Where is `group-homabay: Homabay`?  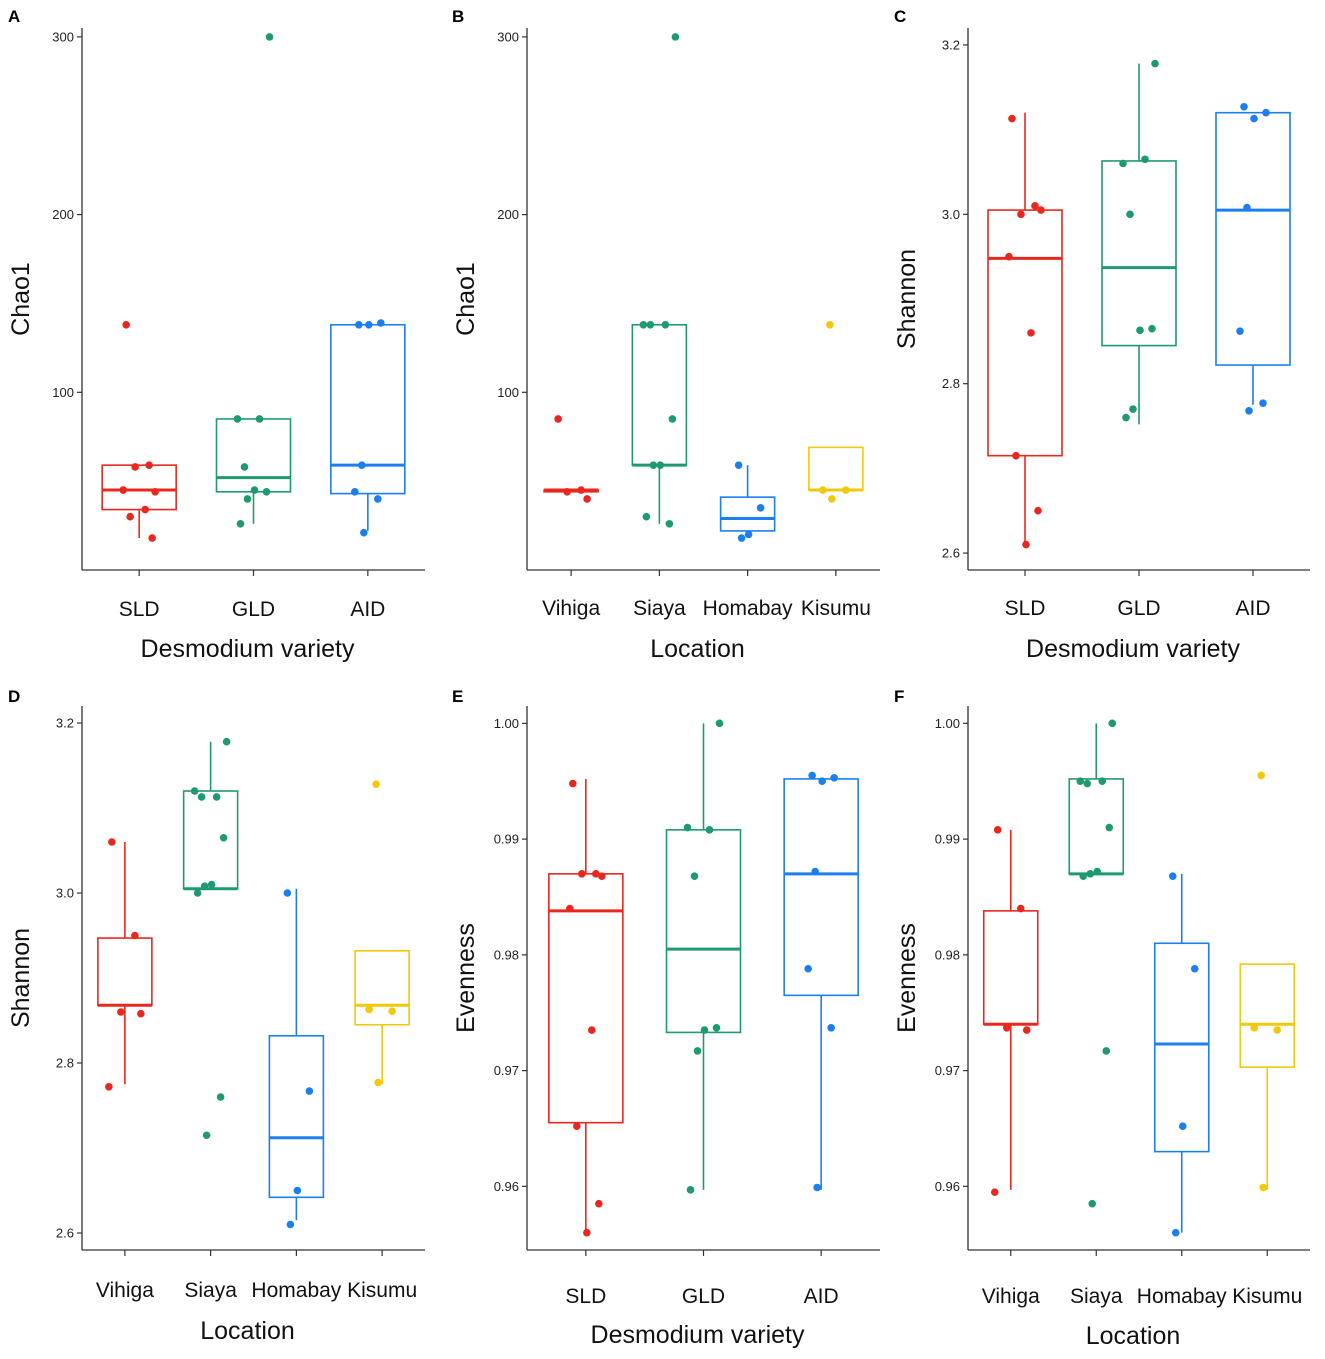
group-homabay: Homabay is located at coordinates (1182, 1090).